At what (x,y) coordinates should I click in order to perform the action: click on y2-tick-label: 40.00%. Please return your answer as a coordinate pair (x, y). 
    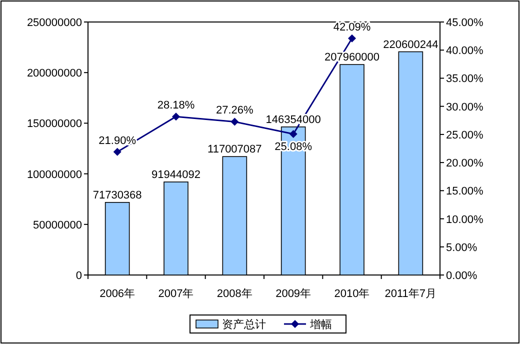
    Looking at the image, I should click on (465, 51).